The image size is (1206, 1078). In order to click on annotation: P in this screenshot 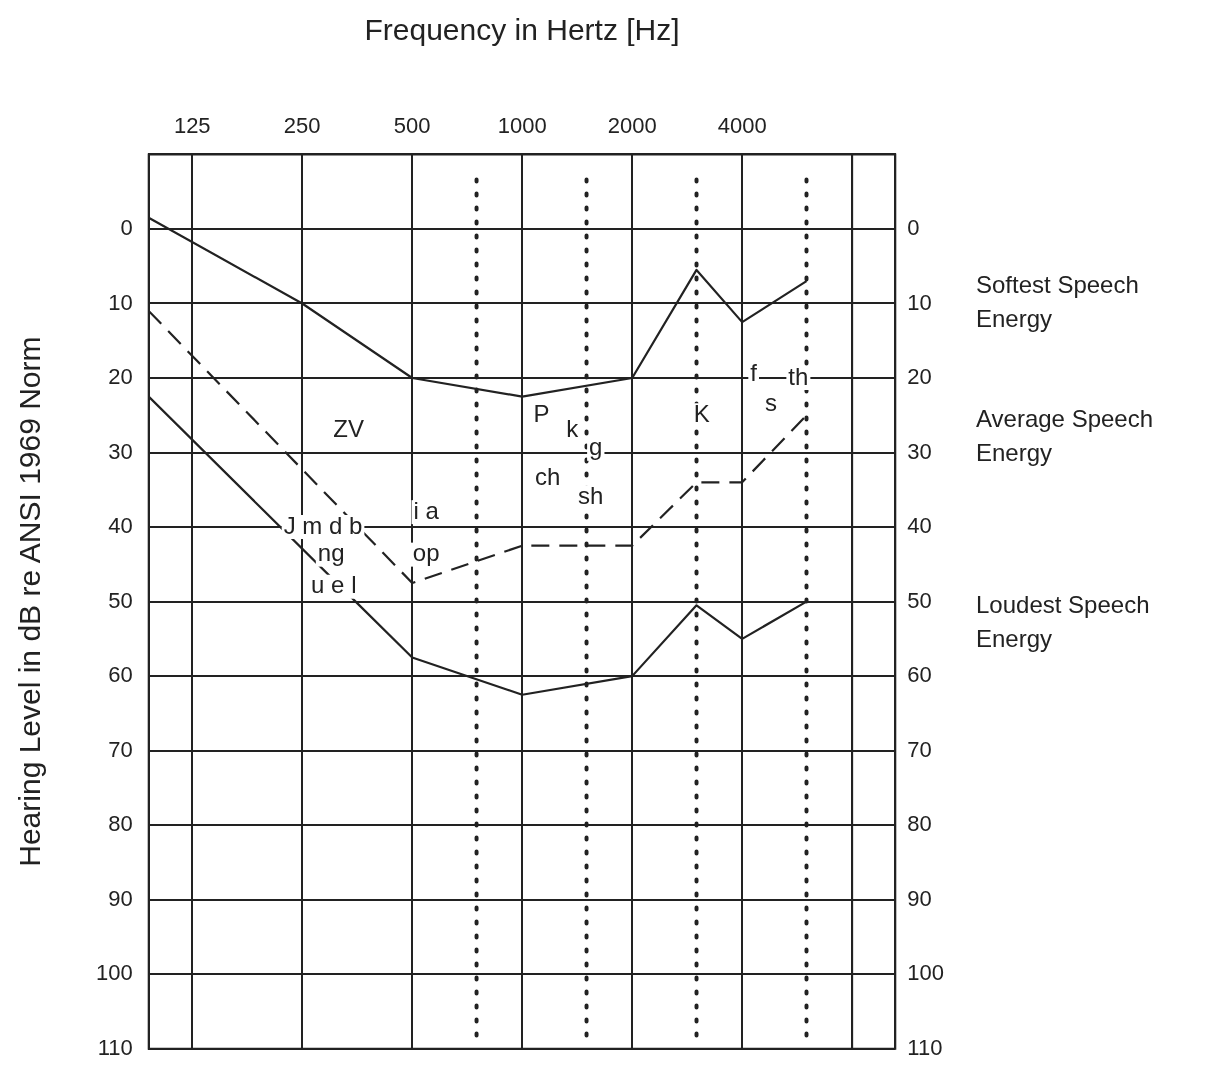, I will do `click(541, 413)`.